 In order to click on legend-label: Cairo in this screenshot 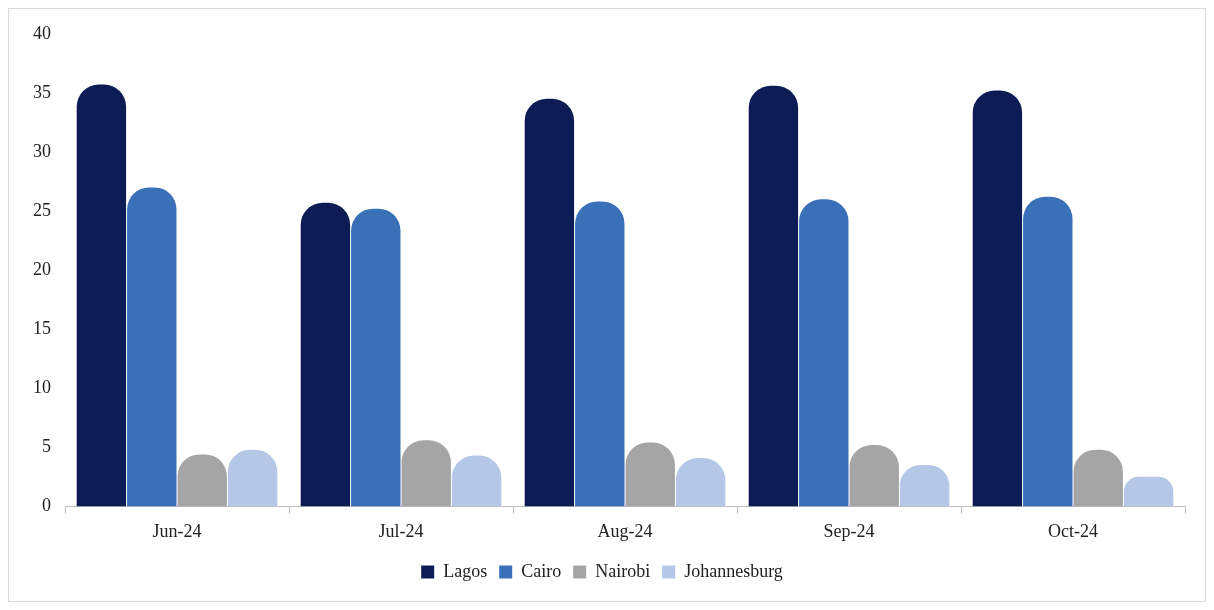, I will do `click(541, 570)`.